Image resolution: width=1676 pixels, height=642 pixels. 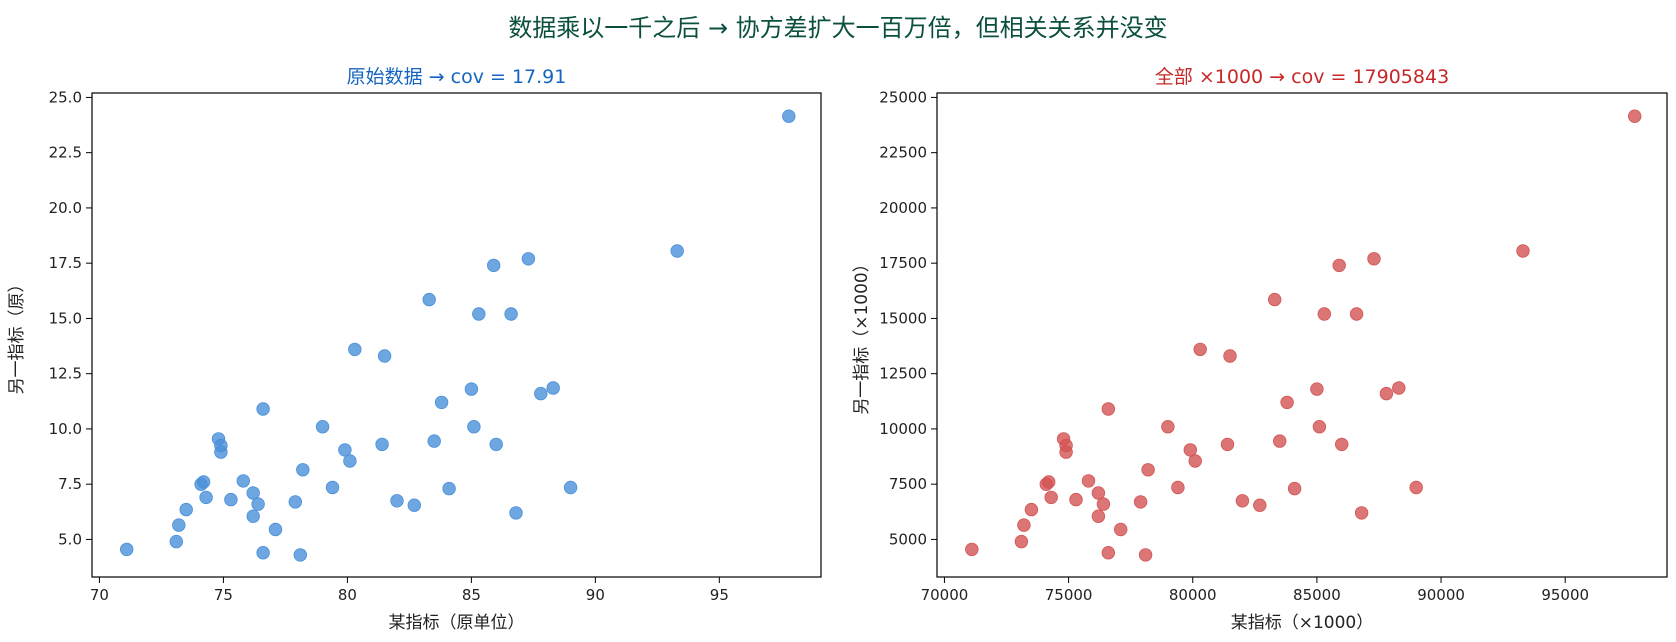 I want to click on y-tick-label: 25000, so click(x=903, y=97).